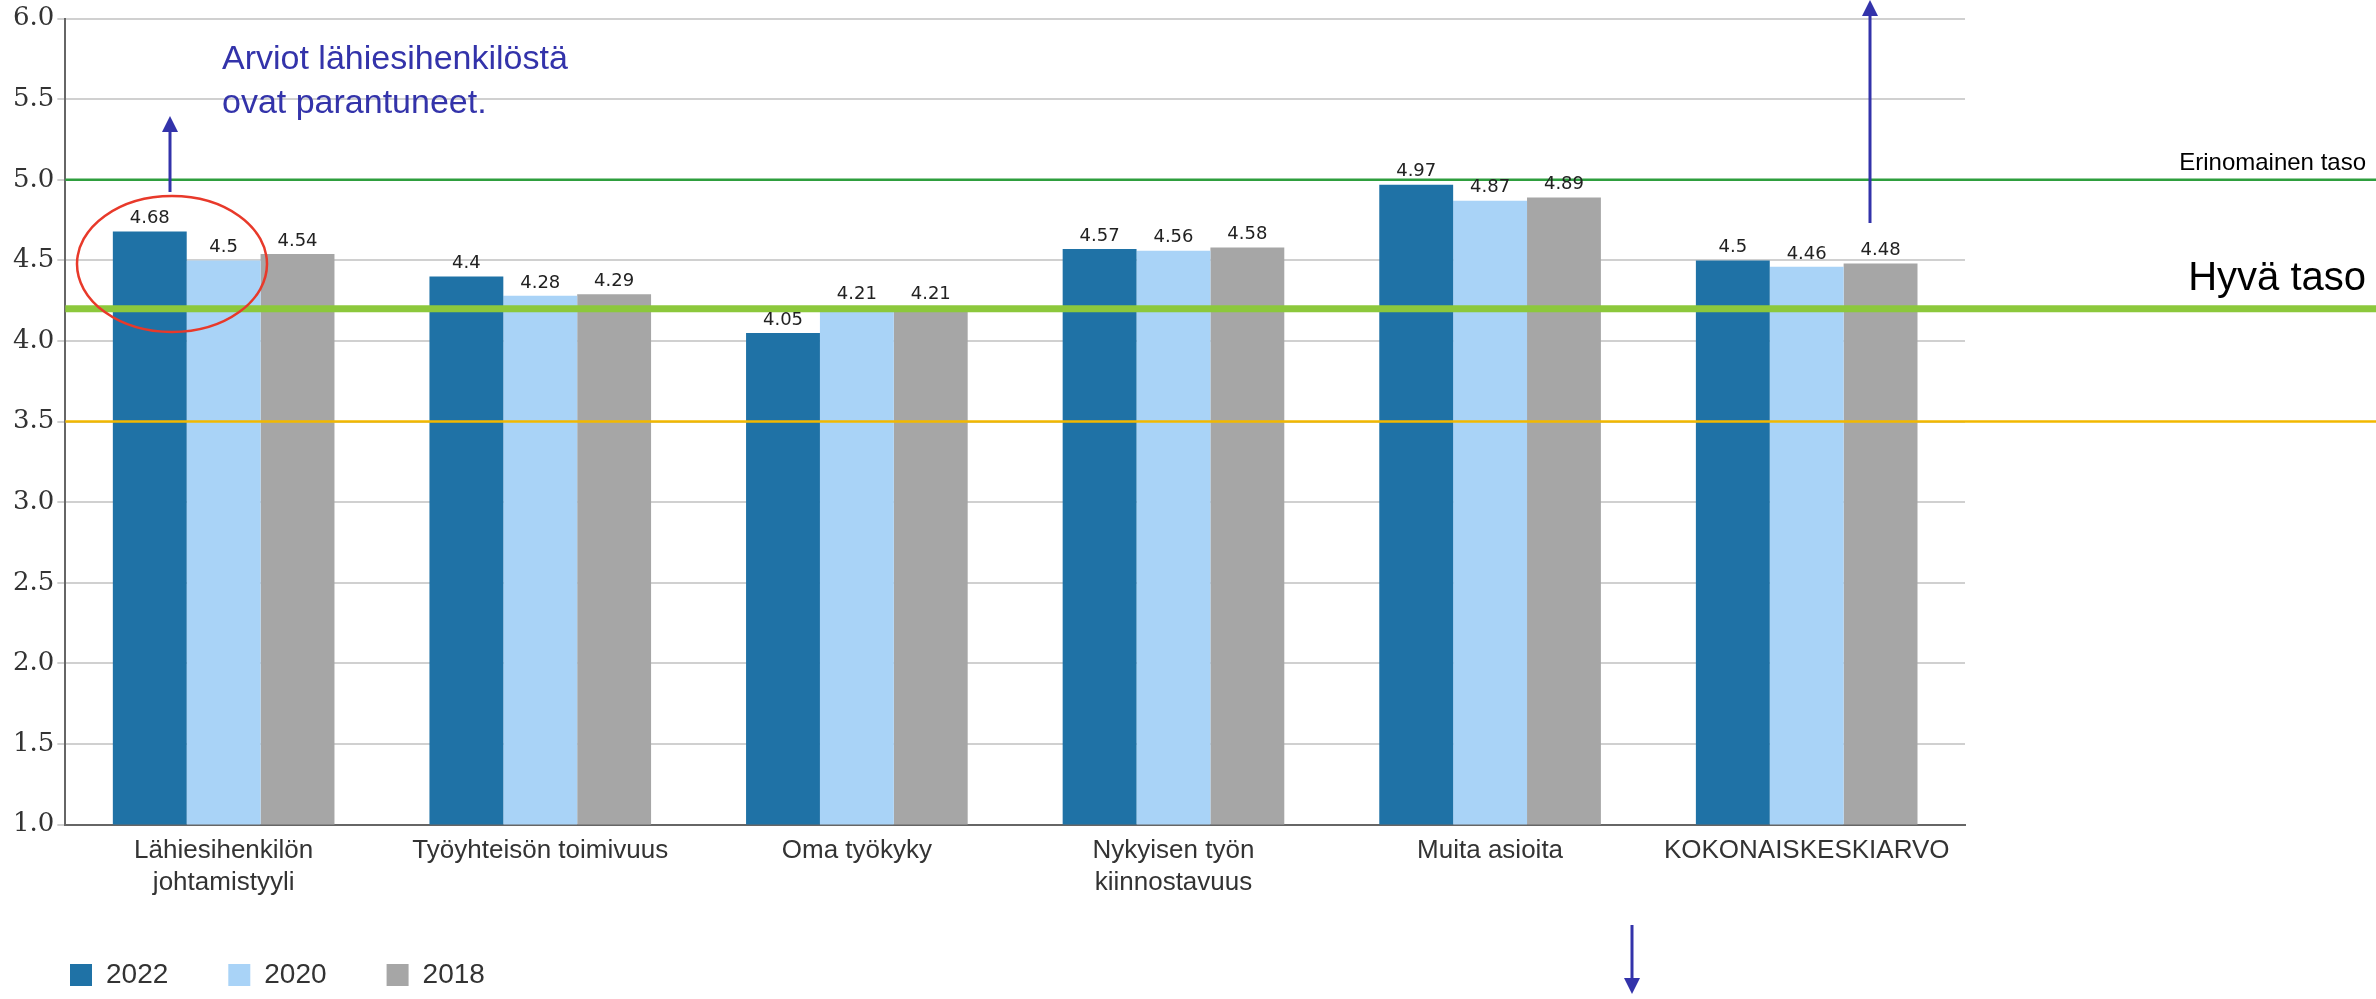 The image size is (2376, 999). Describe the element at coordinates (1490, 849) in the screenshot. I see `x-tick-label: Muita asioita` at that location.